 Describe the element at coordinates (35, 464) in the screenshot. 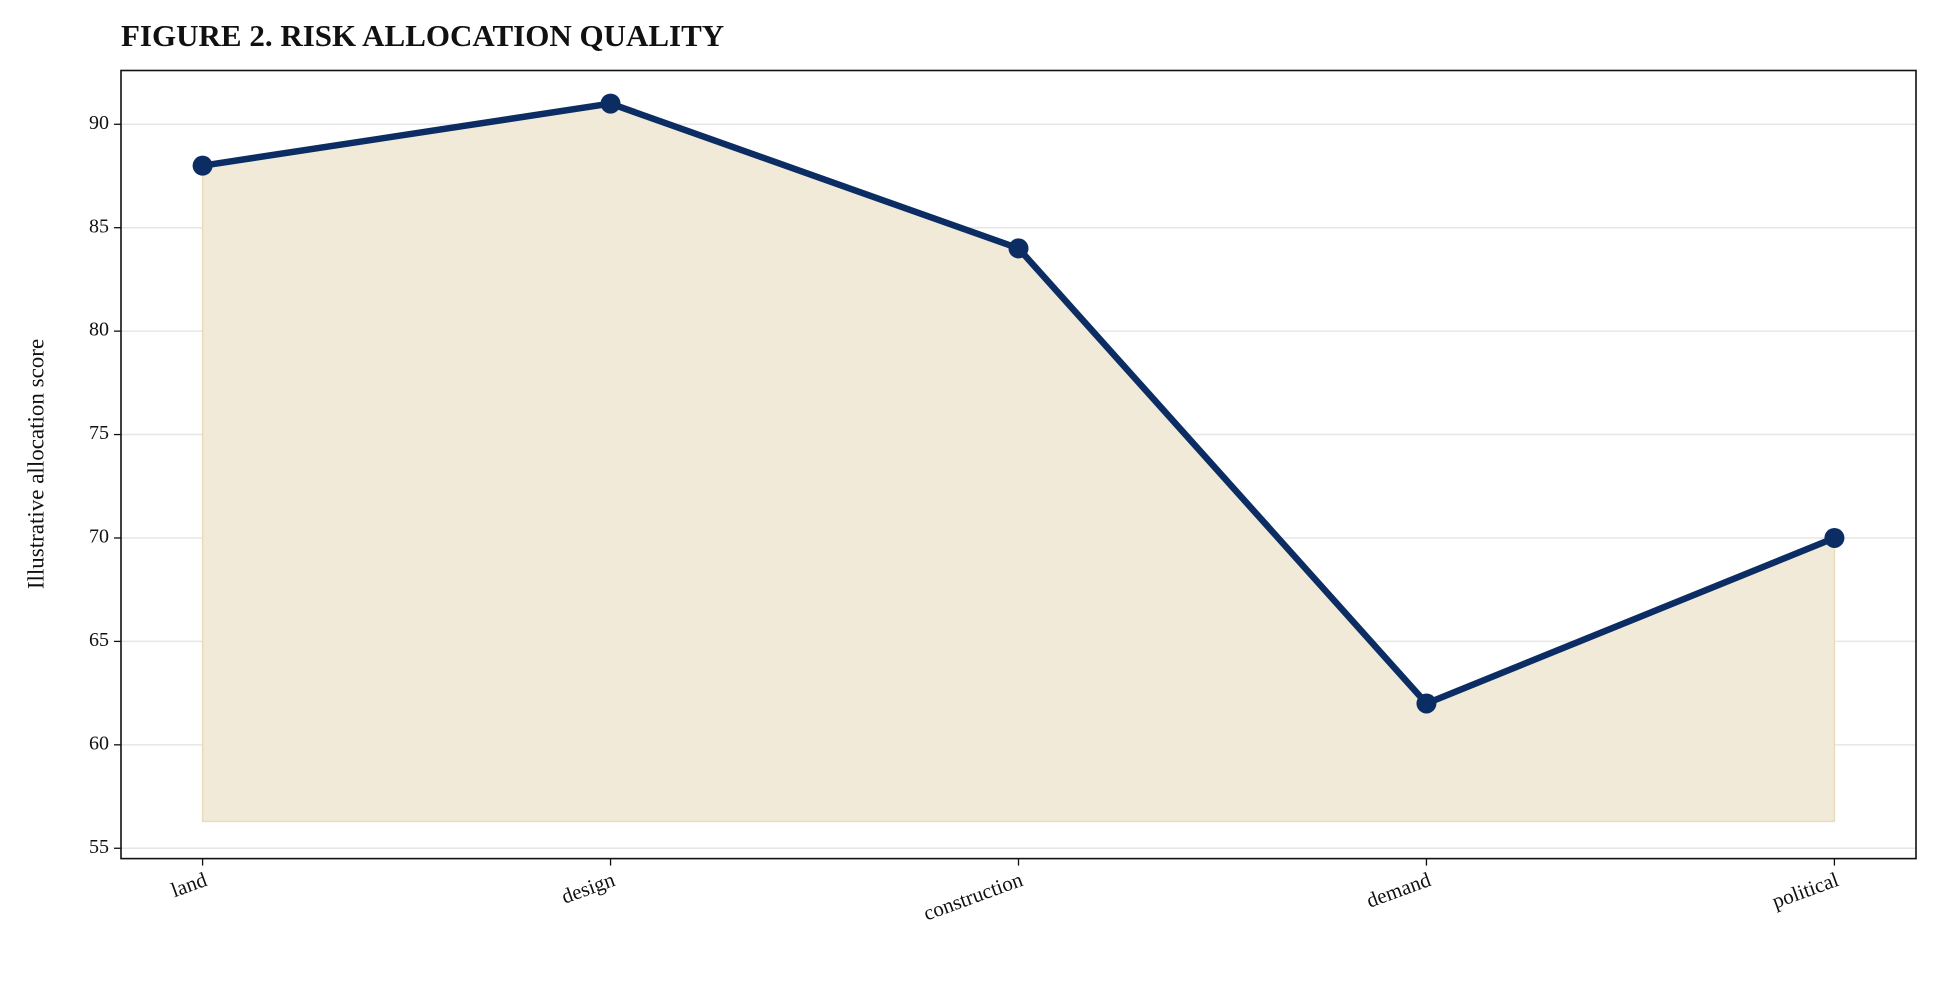

I see `y-axis-label: Illustrative allocation score` at that location.